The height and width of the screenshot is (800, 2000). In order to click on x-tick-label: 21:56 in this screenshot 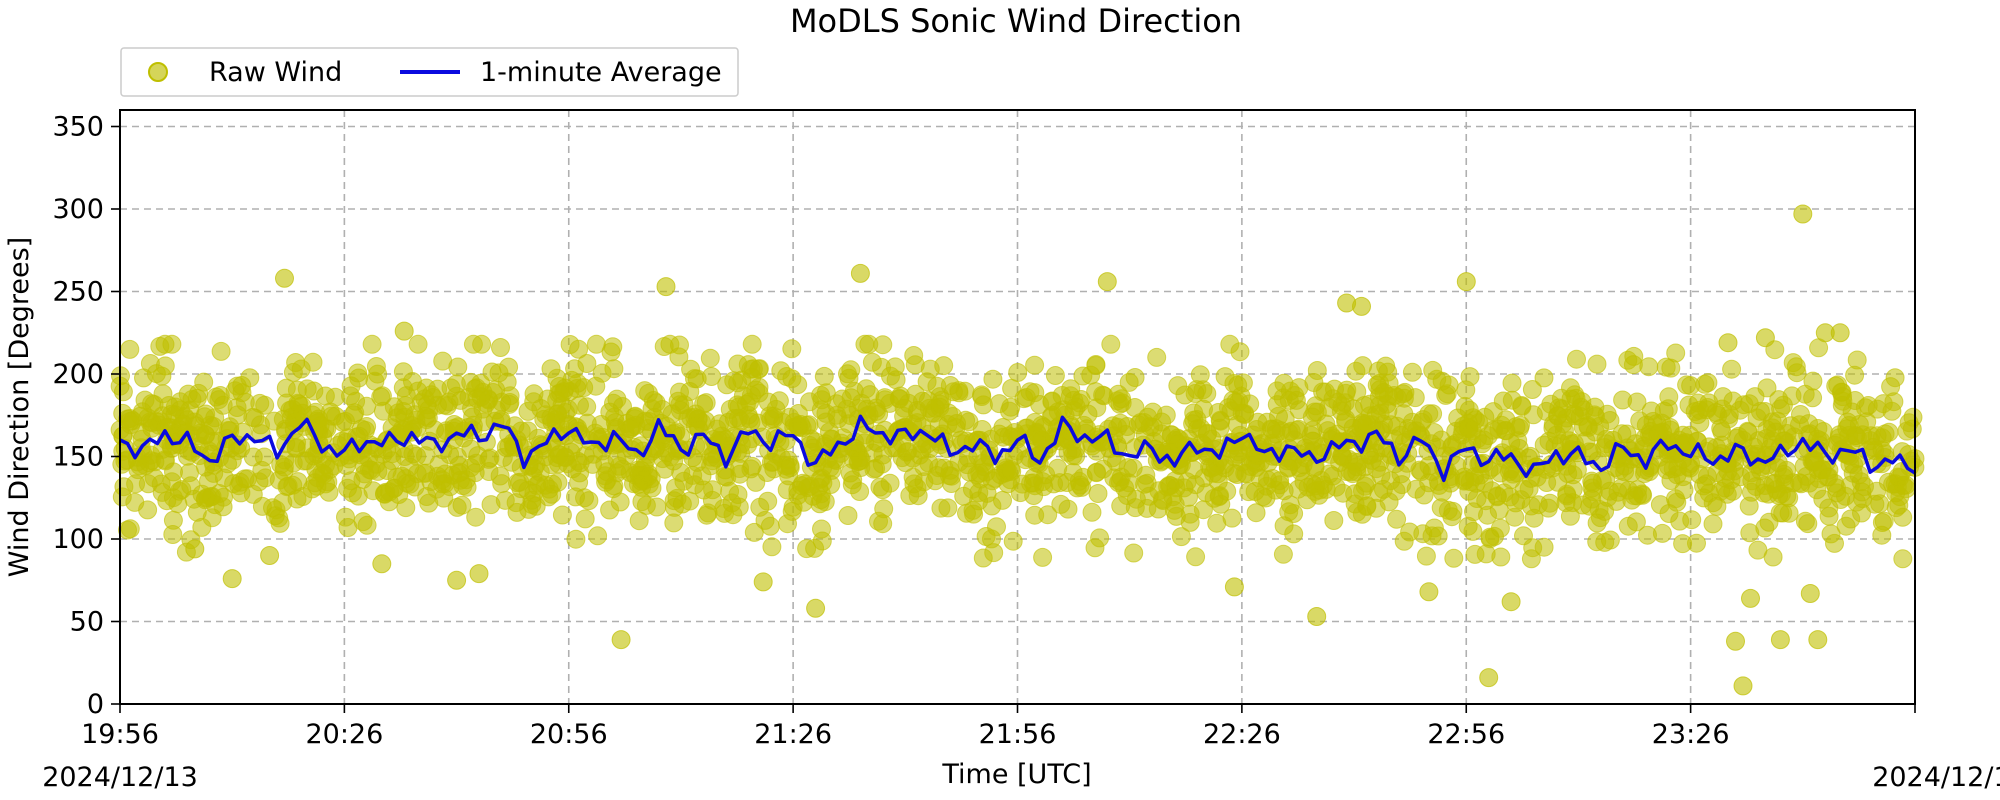, I will do `click(1018, 734)`.